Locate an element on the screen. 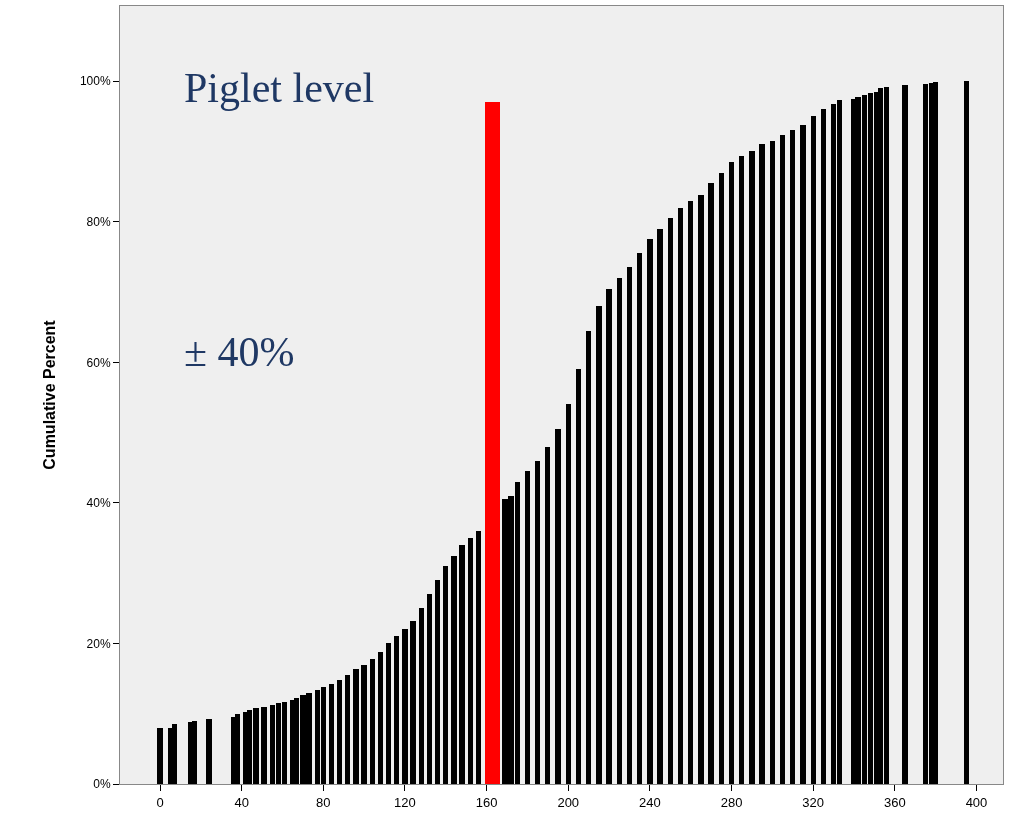 This screenshot has width=1021, height=820. y-tick-label: 0% is located at coordinates (102, 784).